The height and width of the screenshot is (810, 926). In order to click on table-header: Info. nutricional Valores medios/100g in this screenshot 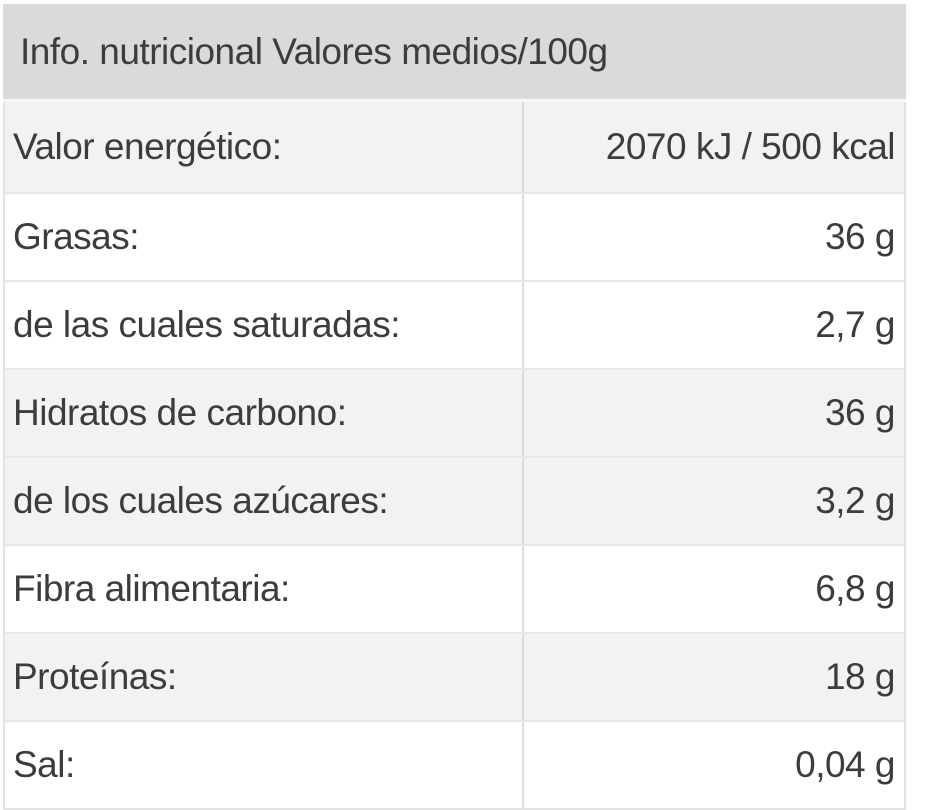, I will do `click(454, 53)`.